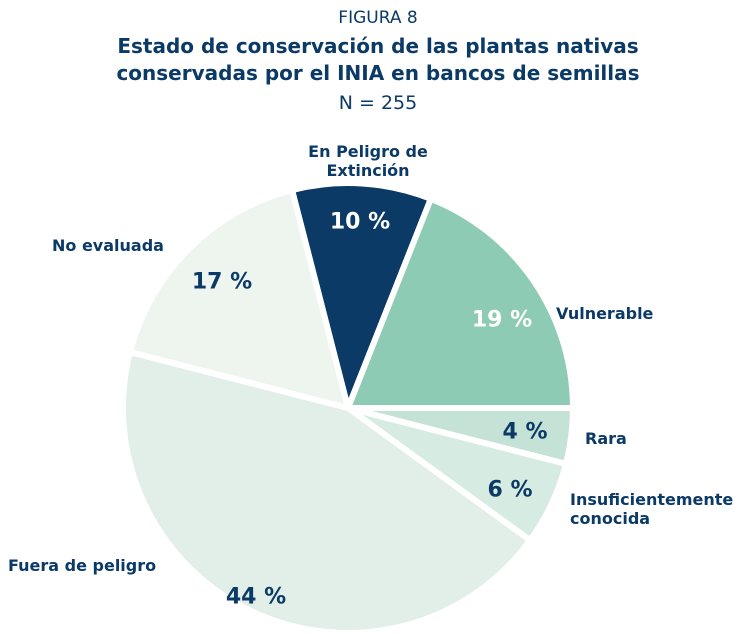  I want to click on category-label: Fuera de peligro, so click(82, 565).